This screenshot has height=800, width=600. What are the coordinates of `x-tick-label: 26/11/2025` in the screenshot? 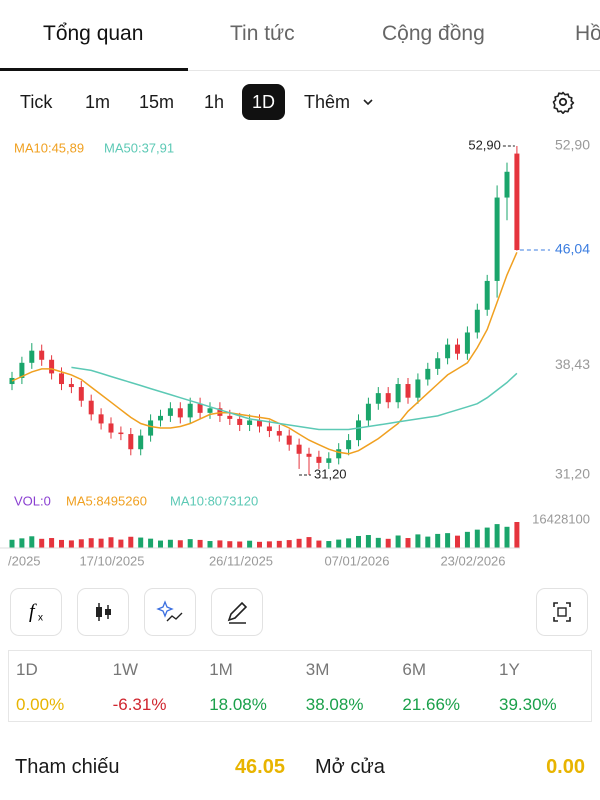 It's located at (241, 560).